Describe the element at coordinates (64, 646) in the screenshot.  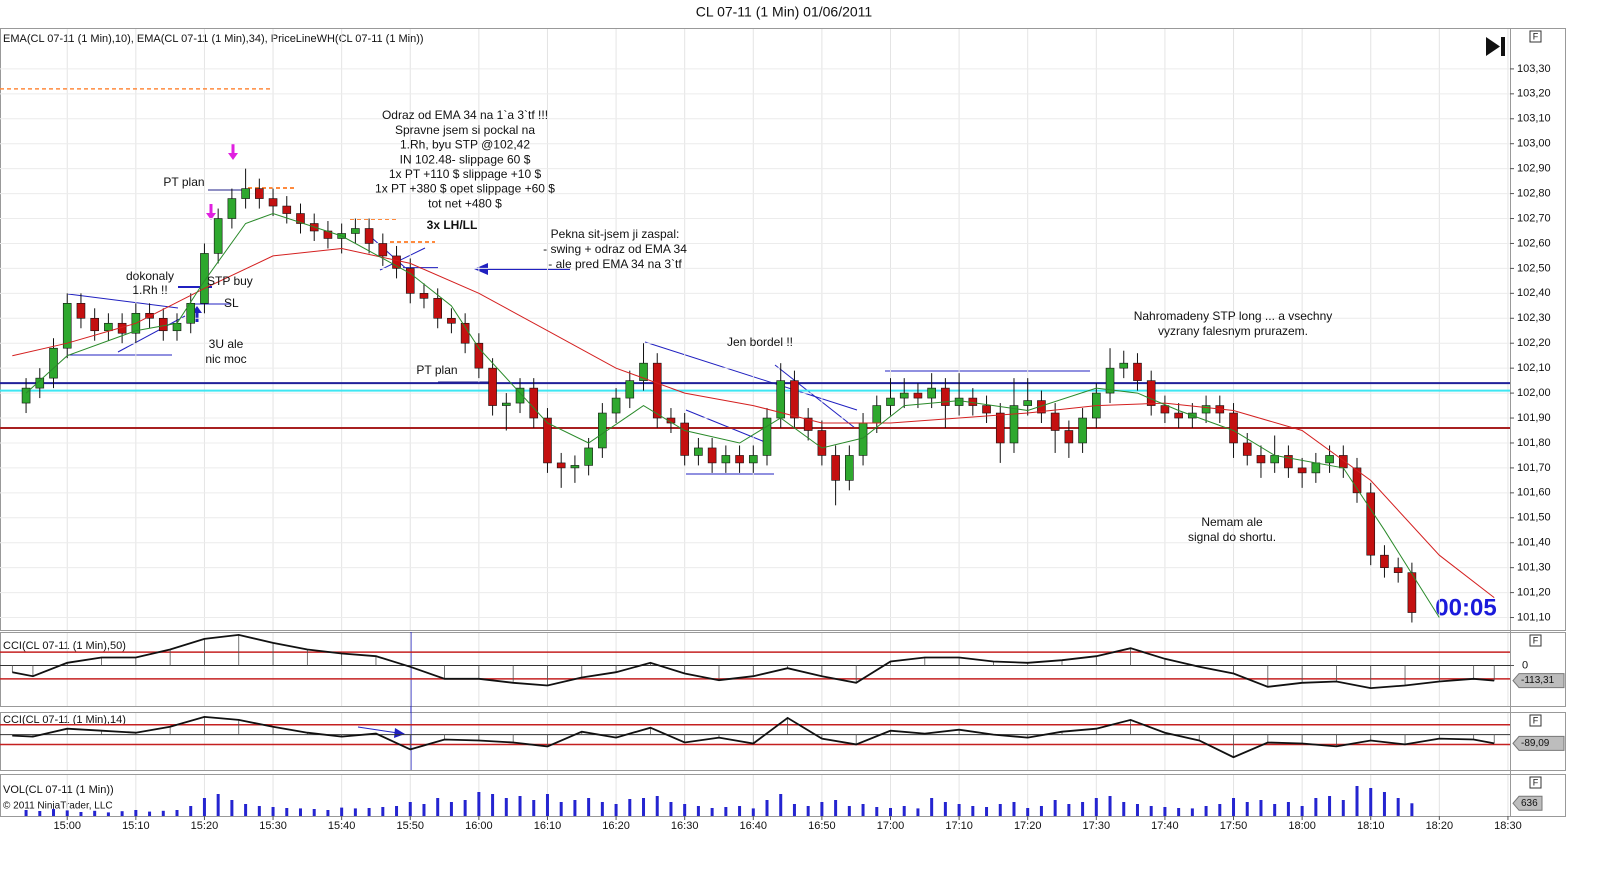
I see `cci50-label: CCI(CL 07-11 (1 Min),50)` at that location.